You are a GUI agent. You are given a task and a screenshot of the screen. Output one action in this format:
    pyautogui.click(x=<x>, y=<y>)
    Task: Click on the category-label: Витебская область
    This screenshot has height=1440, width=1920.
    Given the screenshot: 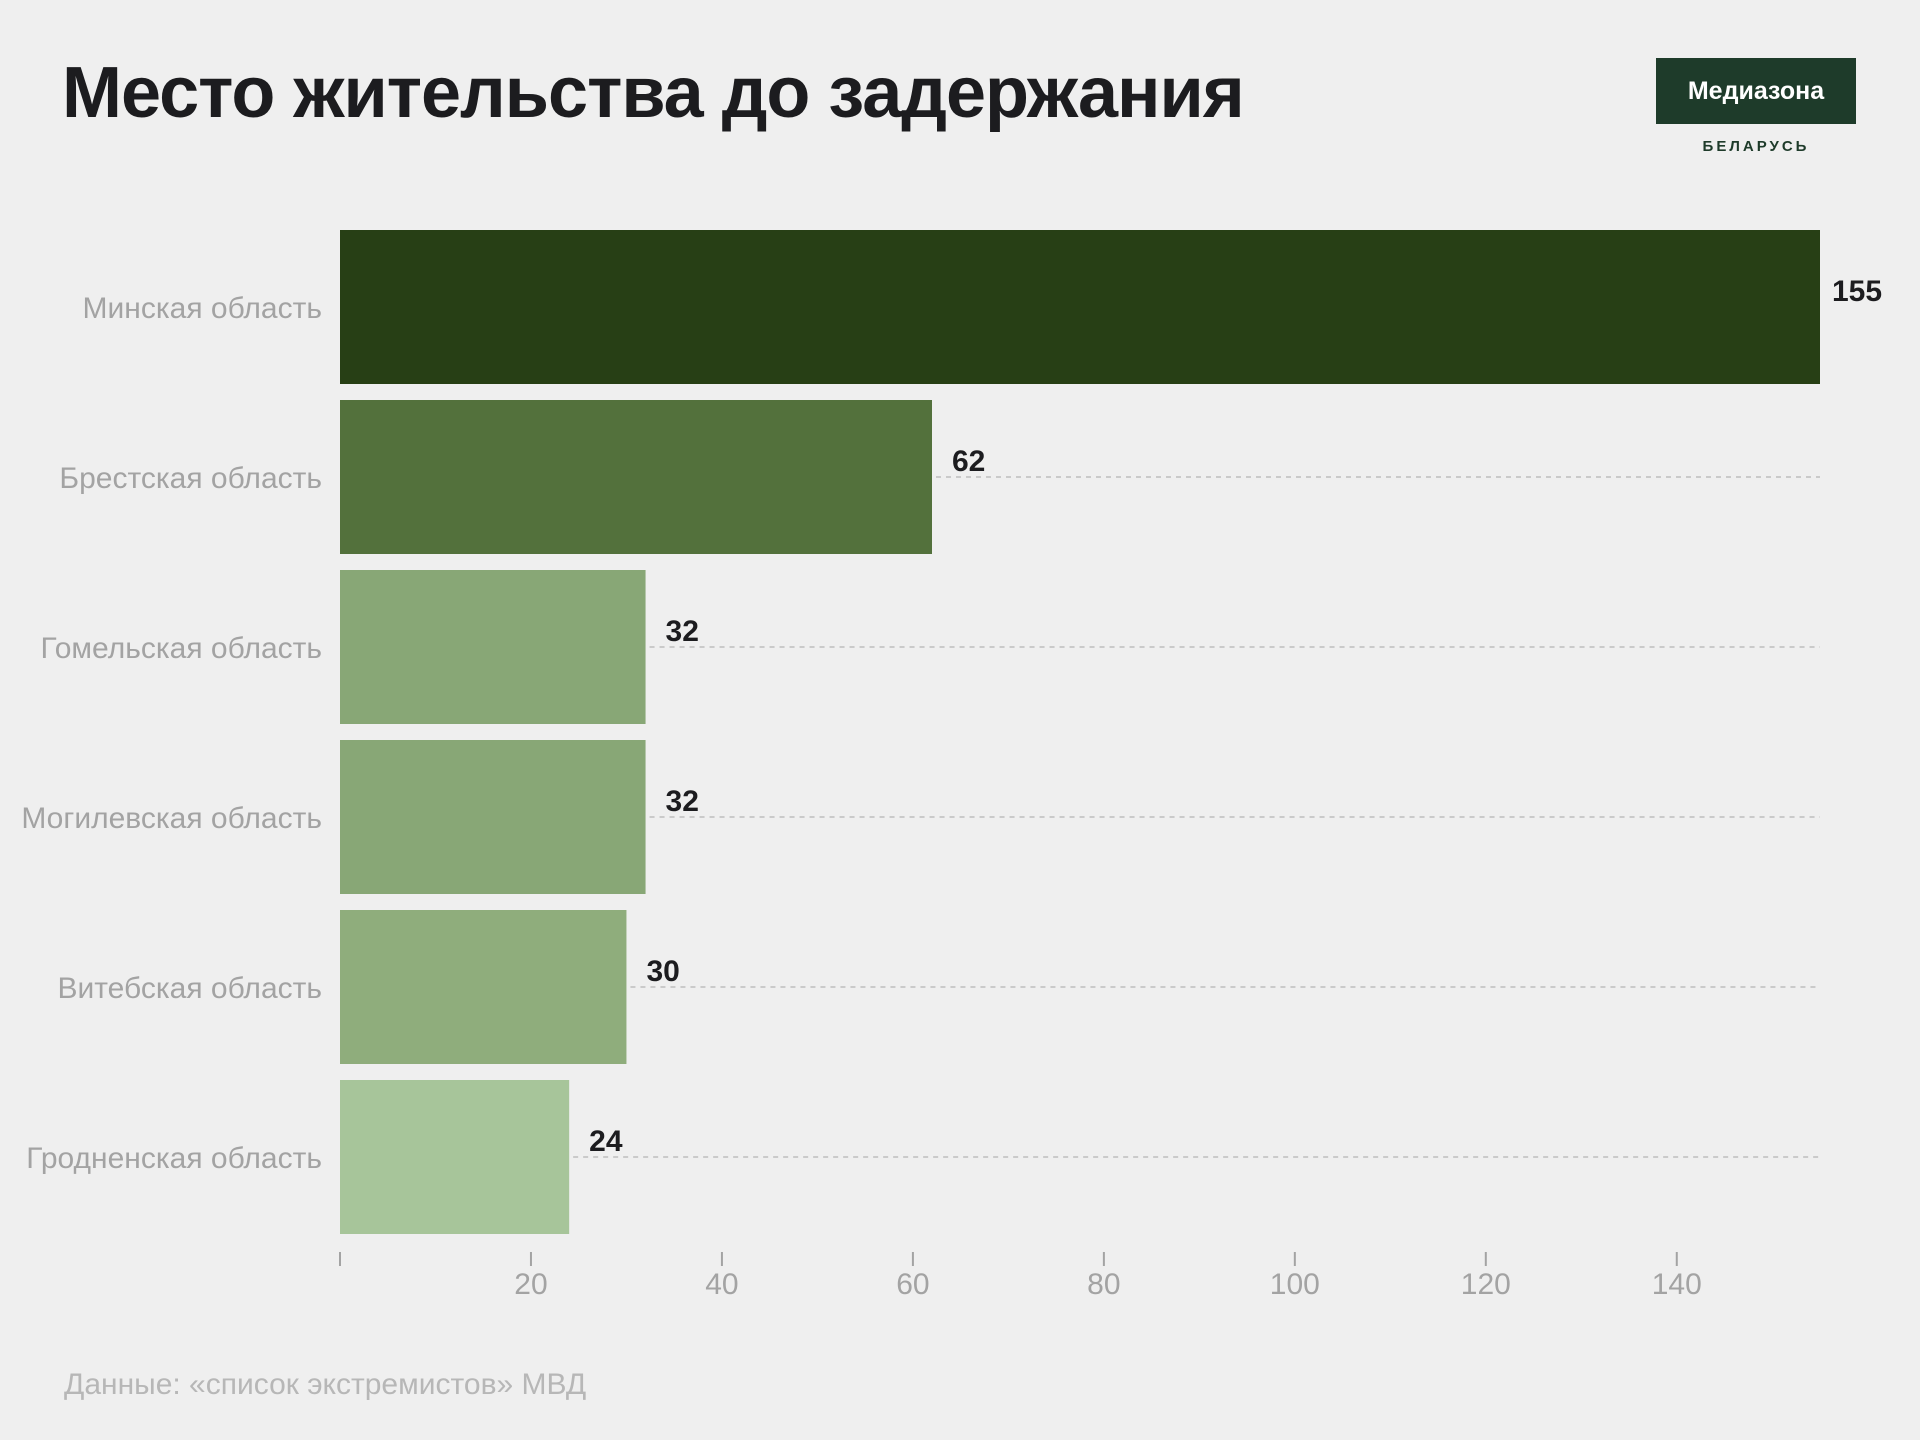 What is the action you would take?
    pyautogui.click(x=190, y=988)
    